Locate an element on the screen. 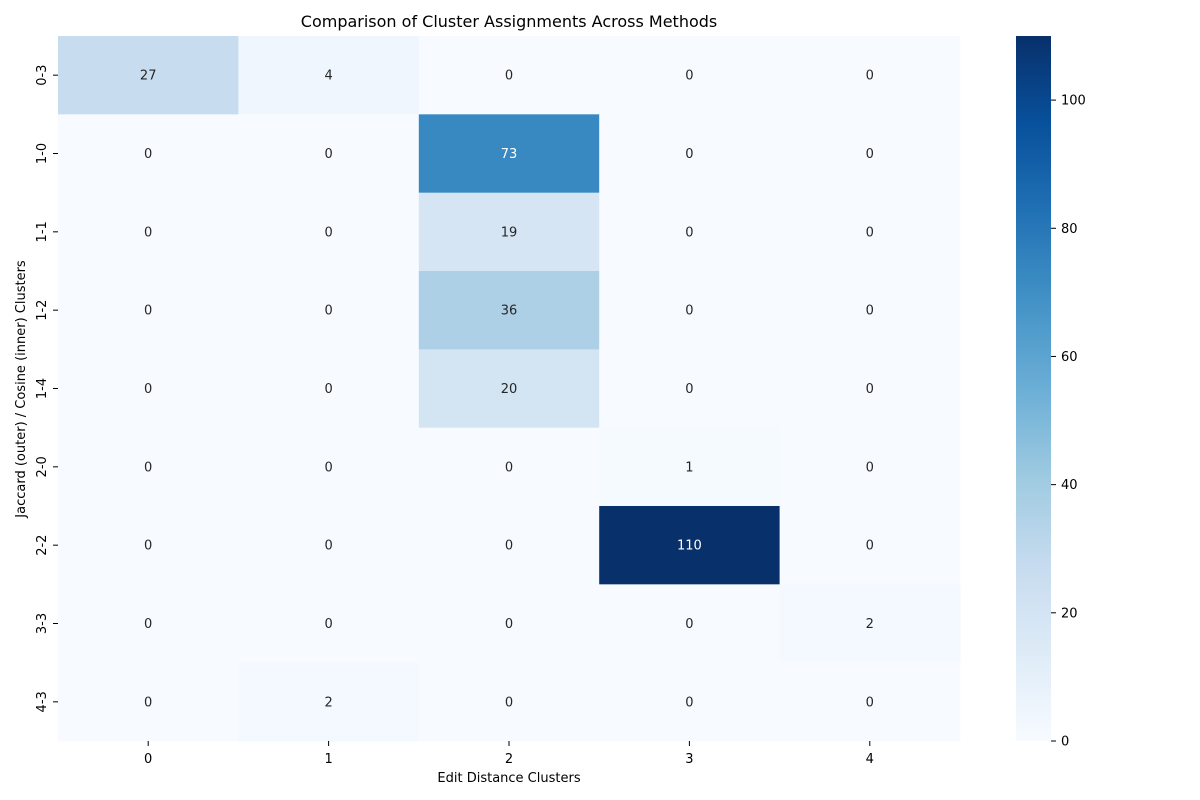 The height and width of the screenshot is (800, 1200). cell-value-label: 110 is located at coordinates (689, 546).